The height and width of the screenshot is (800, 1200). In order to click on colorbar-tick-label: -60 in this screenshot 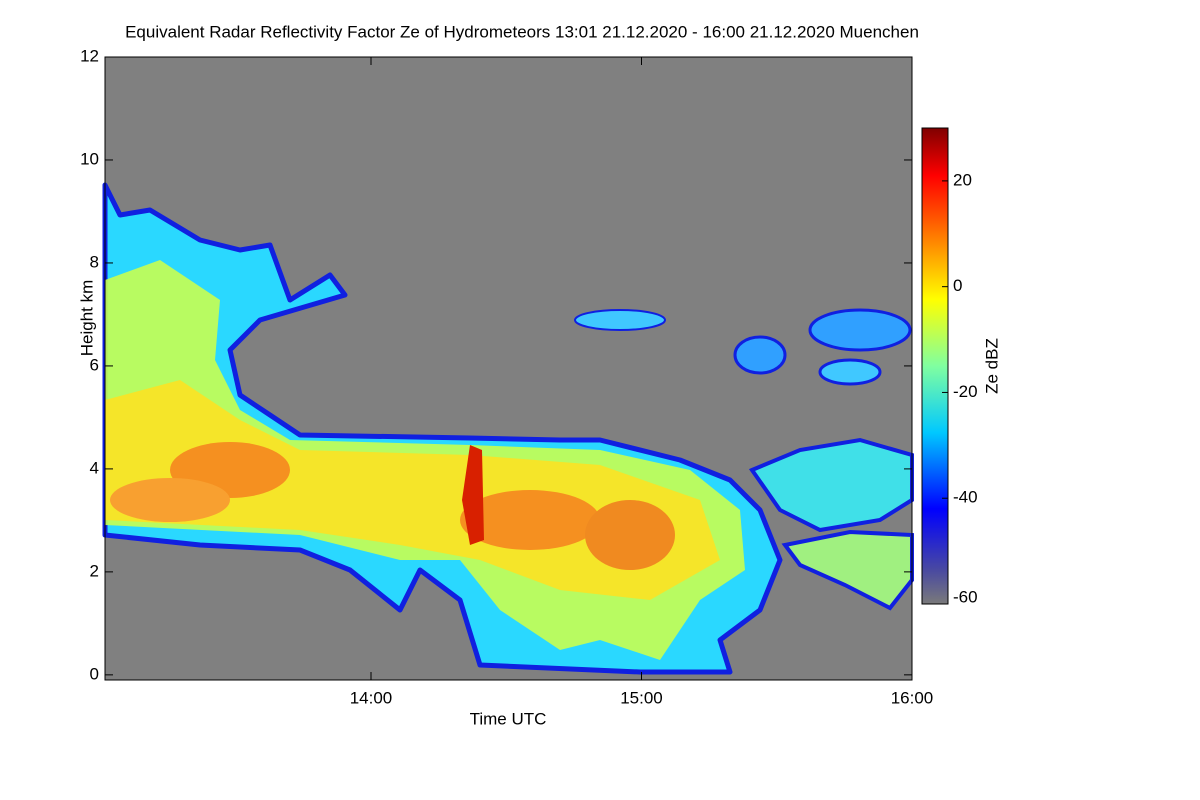, I will do `click(965, 596)`.